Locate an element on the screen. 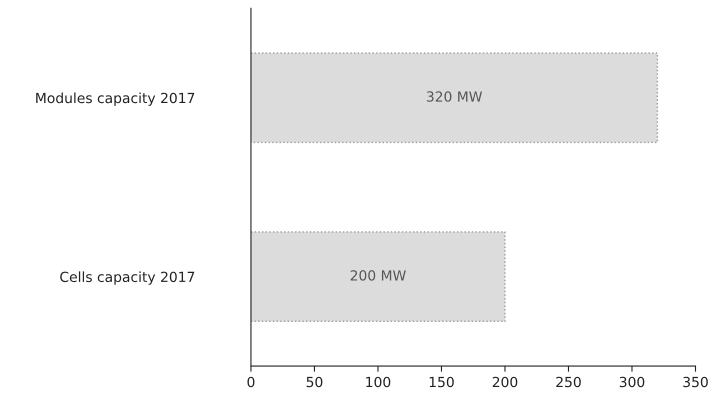 The height and width of the screenshot is (416, 717). data-label: 320 MW is located at coordinates (454, 96).